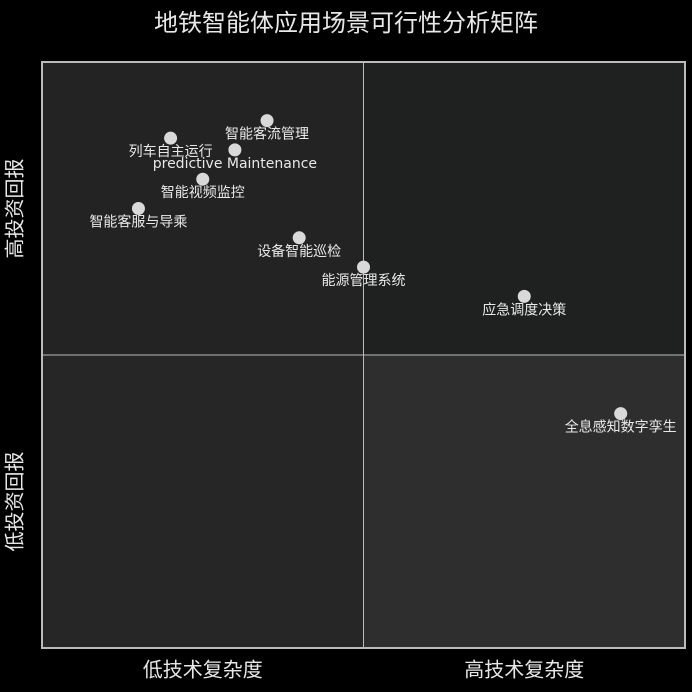 The height and width of the screenshot is (692, 692). What do you see at coordinates (524, 670) in the screenshot?
I see `x-axis-label: 高技术复杂度` at bounding box center [524, 670].